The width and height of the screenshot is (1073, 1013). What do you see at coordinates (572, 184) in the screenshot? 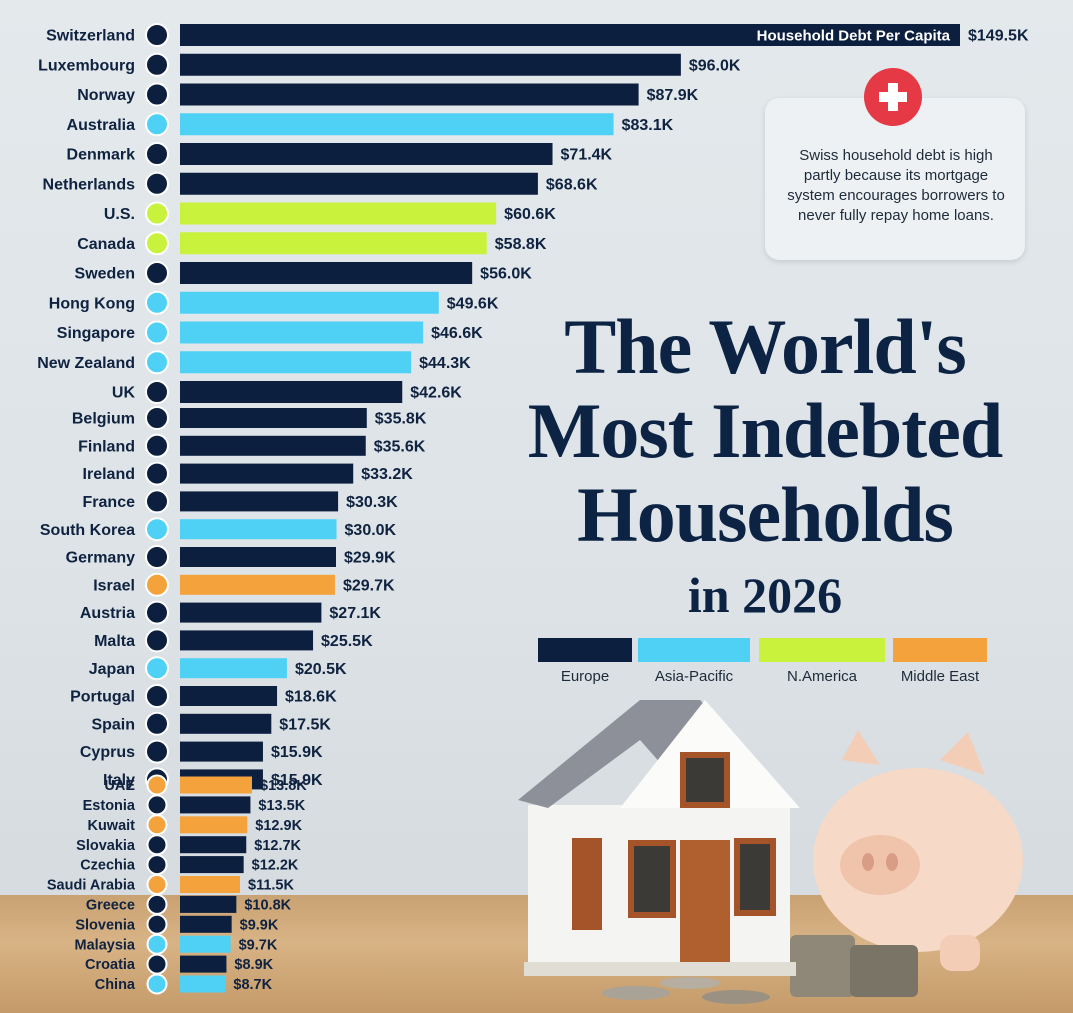
I see `value-label-netherlands: $68.6K` at bounding box center [572, 184].